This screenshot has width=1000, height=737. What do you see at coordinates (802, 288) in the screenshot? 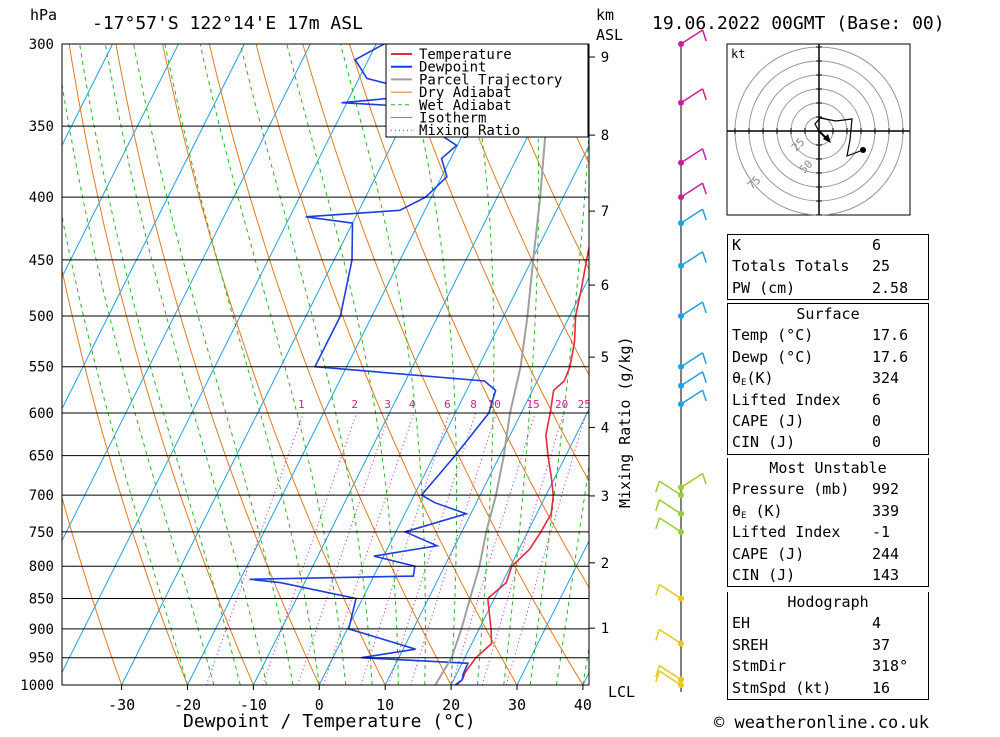
I see `pw-label: PW (cm)` at bounding box center [802, 288].